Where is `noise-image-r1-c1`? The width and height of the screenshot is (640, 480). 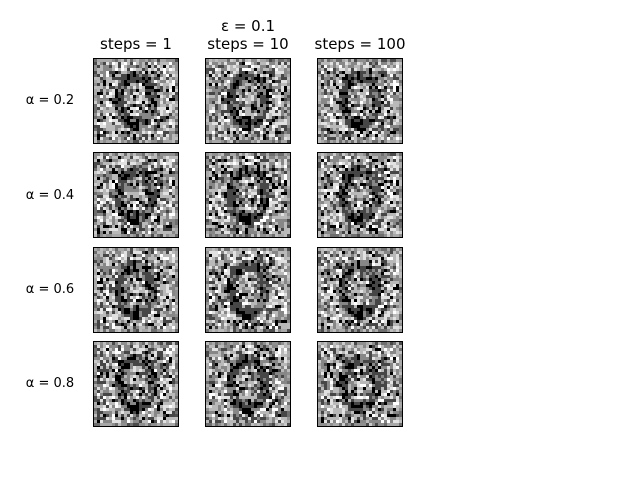 noise-image-r1-c1 is located at coordinates (136, 101).